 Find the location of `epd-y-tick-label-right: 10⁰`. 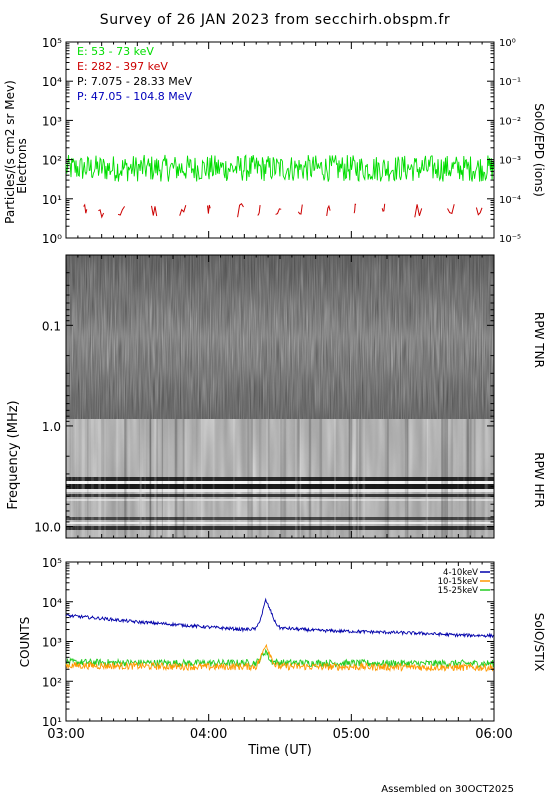

epd-y-tick-label-right: 10⁰ is located at coordinates (507, 43).